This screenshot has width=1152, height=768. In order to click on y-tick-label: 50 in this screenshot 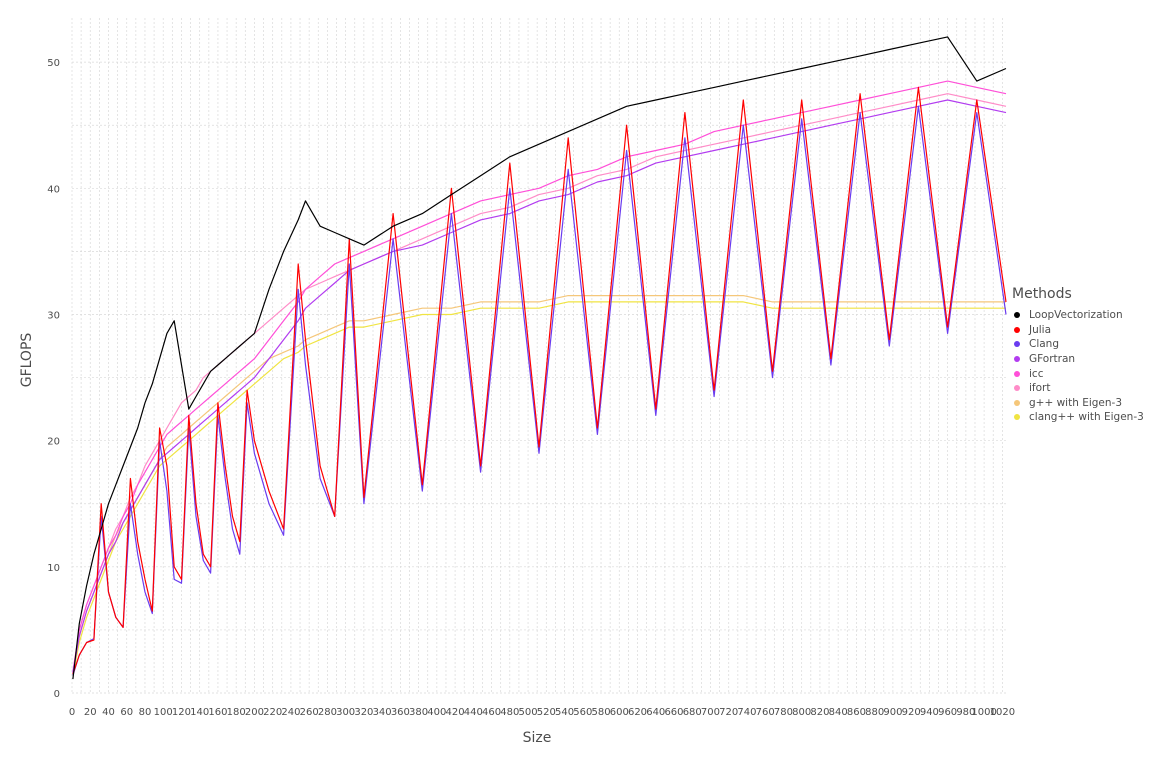, I will do `click(53, 63)`.